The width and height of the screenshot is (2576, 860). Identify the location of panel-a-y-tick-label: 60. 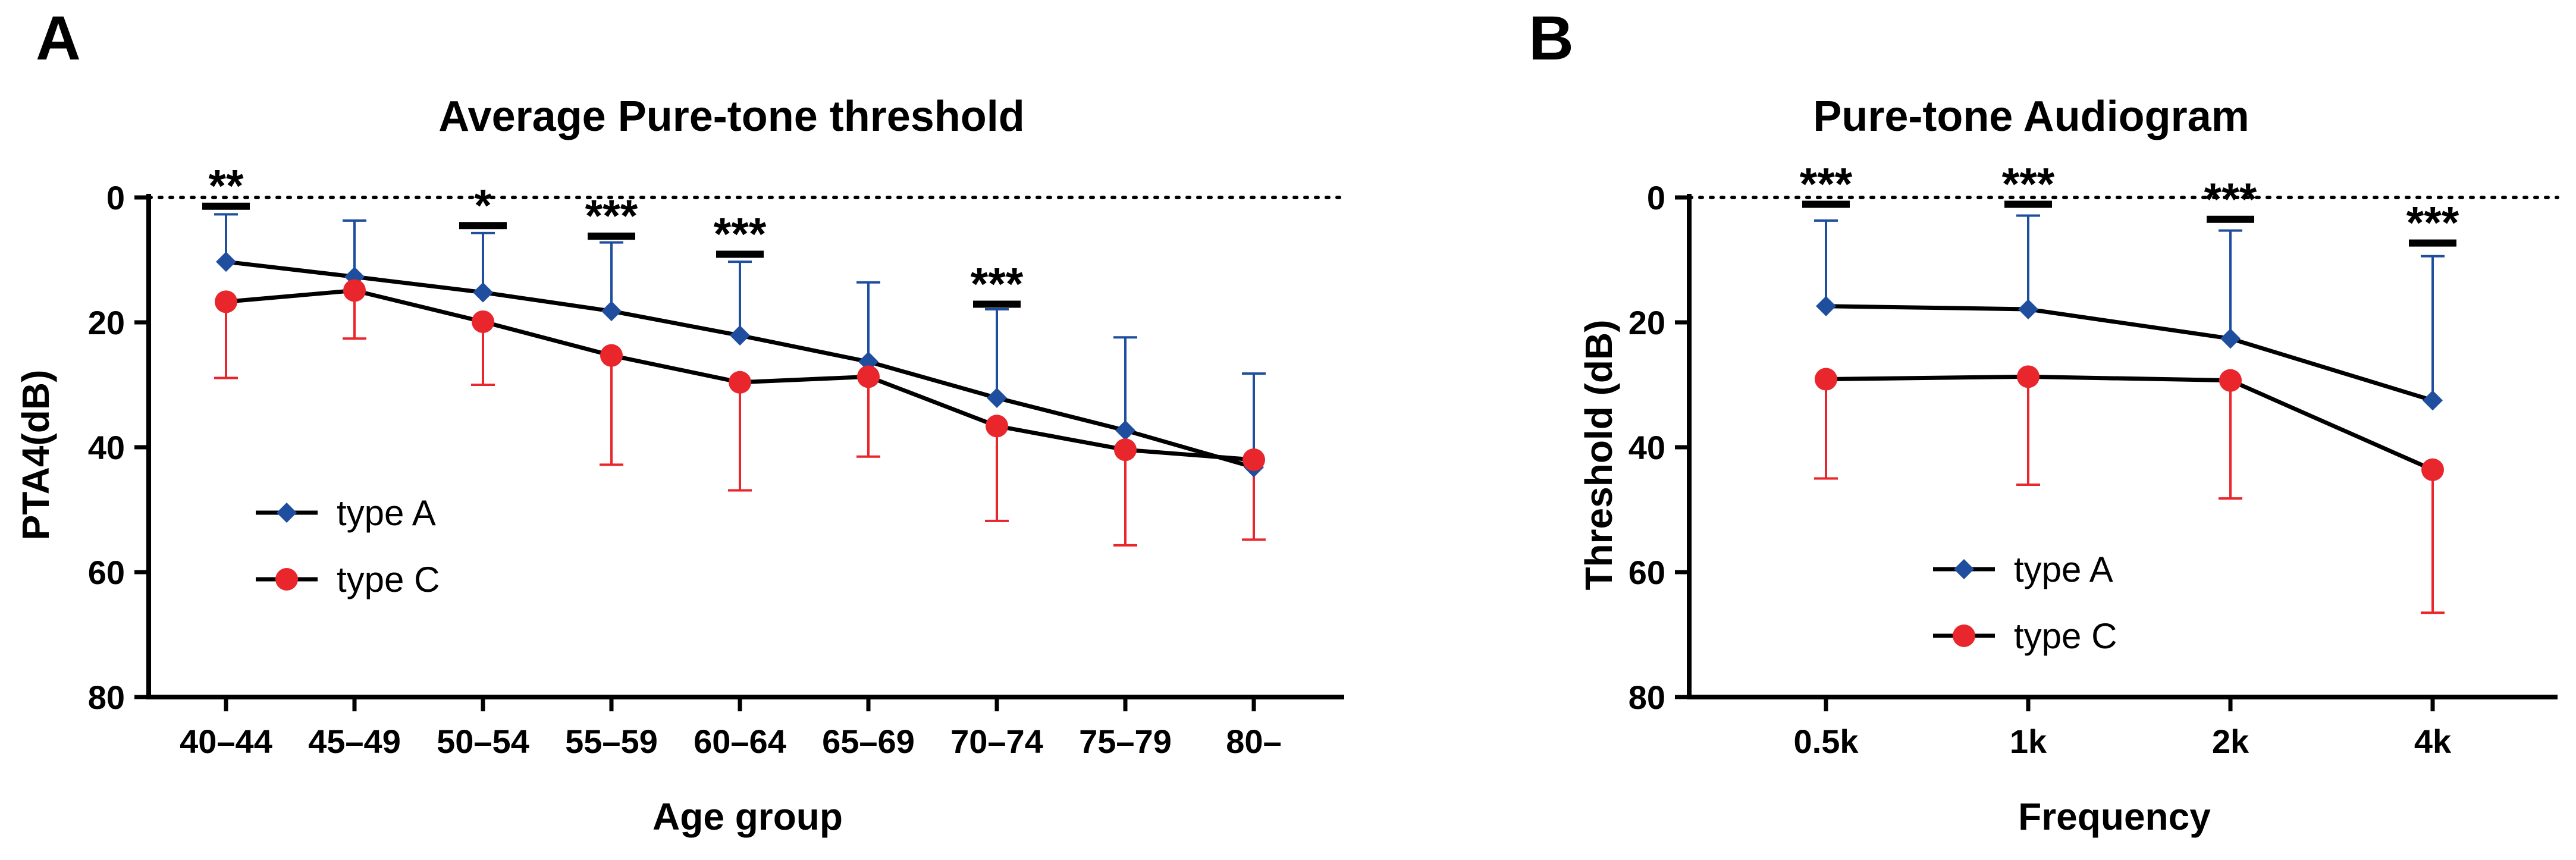
(106, 572).